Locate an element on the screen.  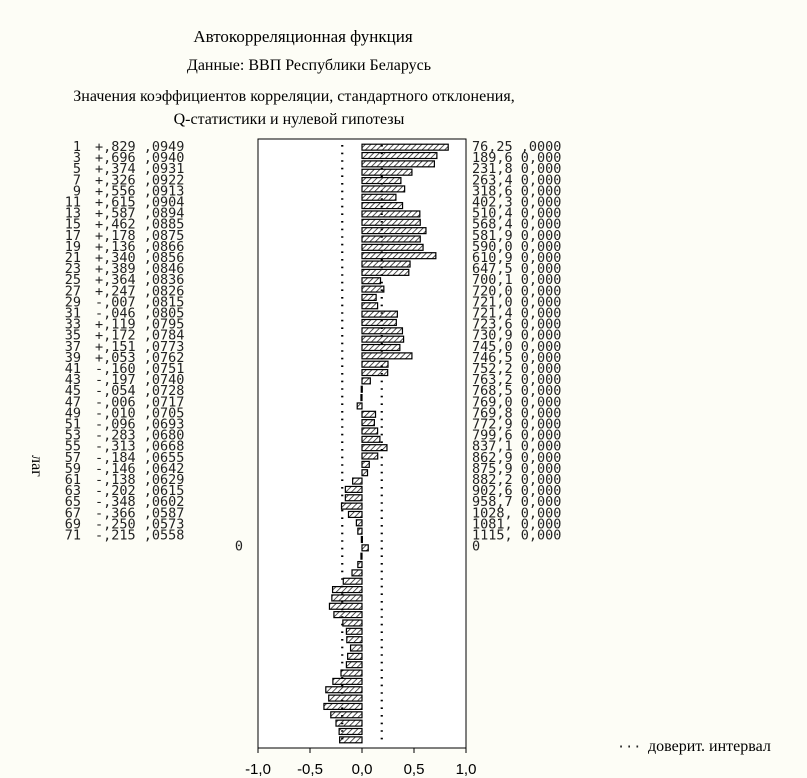
right-stat-row: 647,5 0,000 is located at coordinates (516, 269).